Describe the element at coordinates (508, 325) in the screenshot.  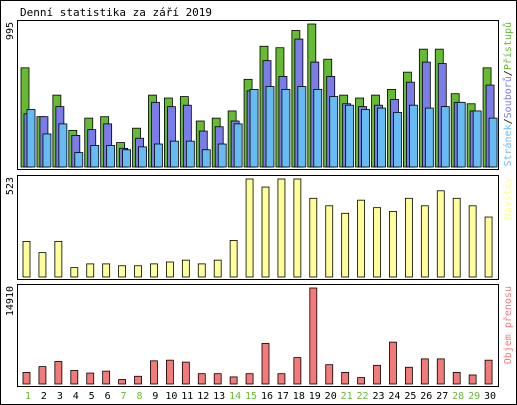
I see `legend-kbytes: Objem přenosu` at that location.